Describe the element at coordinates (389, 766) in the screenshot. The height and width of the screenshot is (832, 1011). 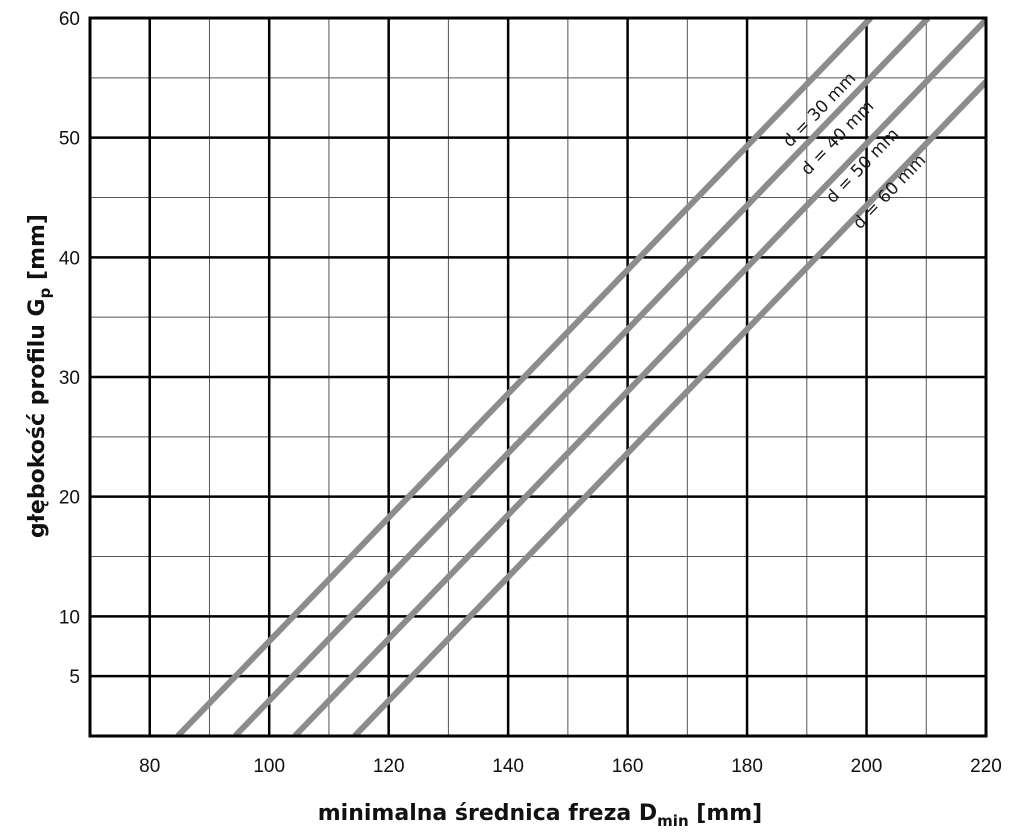
I see `x-tick-label: 120` at that location.